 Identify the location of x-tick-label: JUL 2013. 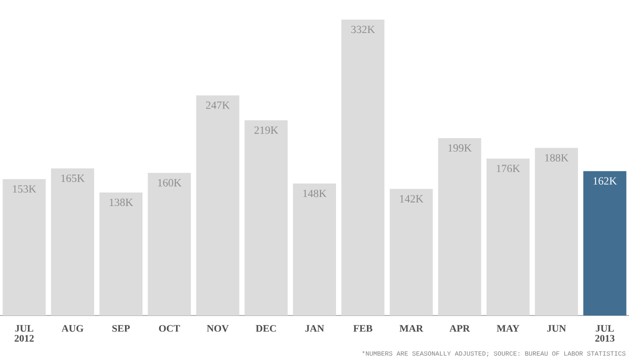
(604, 333).